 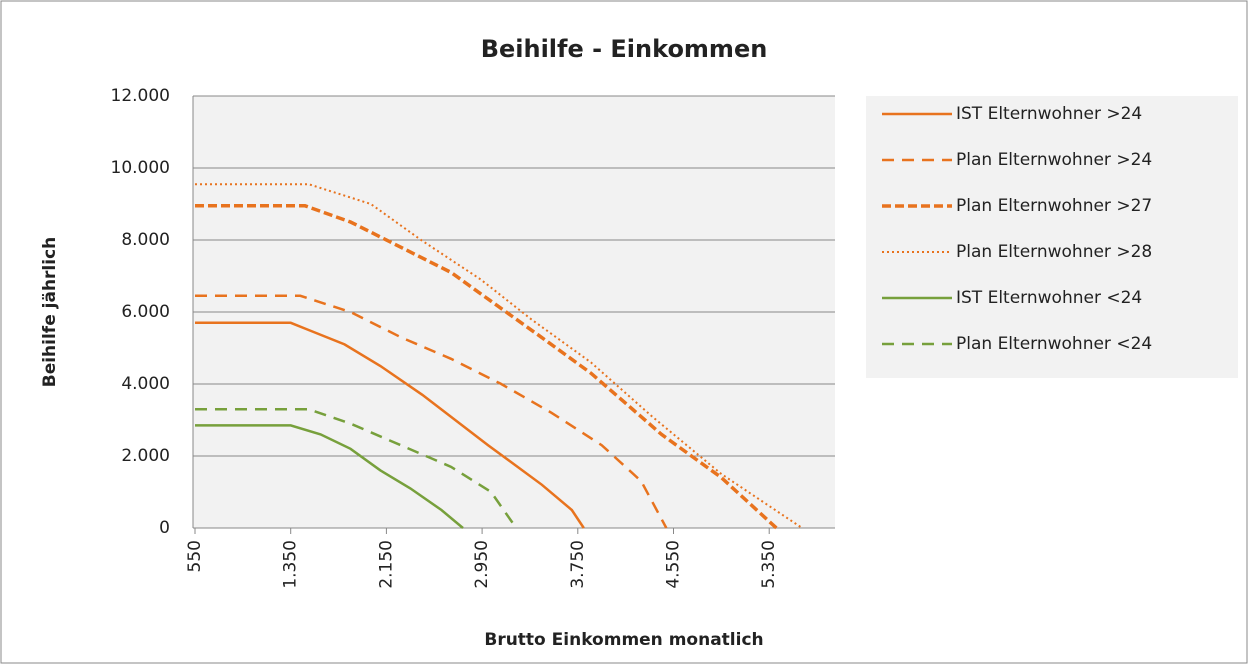 What do you see at coordinates (291, 564) in the screenshot?
I see `x-tick-label: 1.350` at bounding box center [291, 564].